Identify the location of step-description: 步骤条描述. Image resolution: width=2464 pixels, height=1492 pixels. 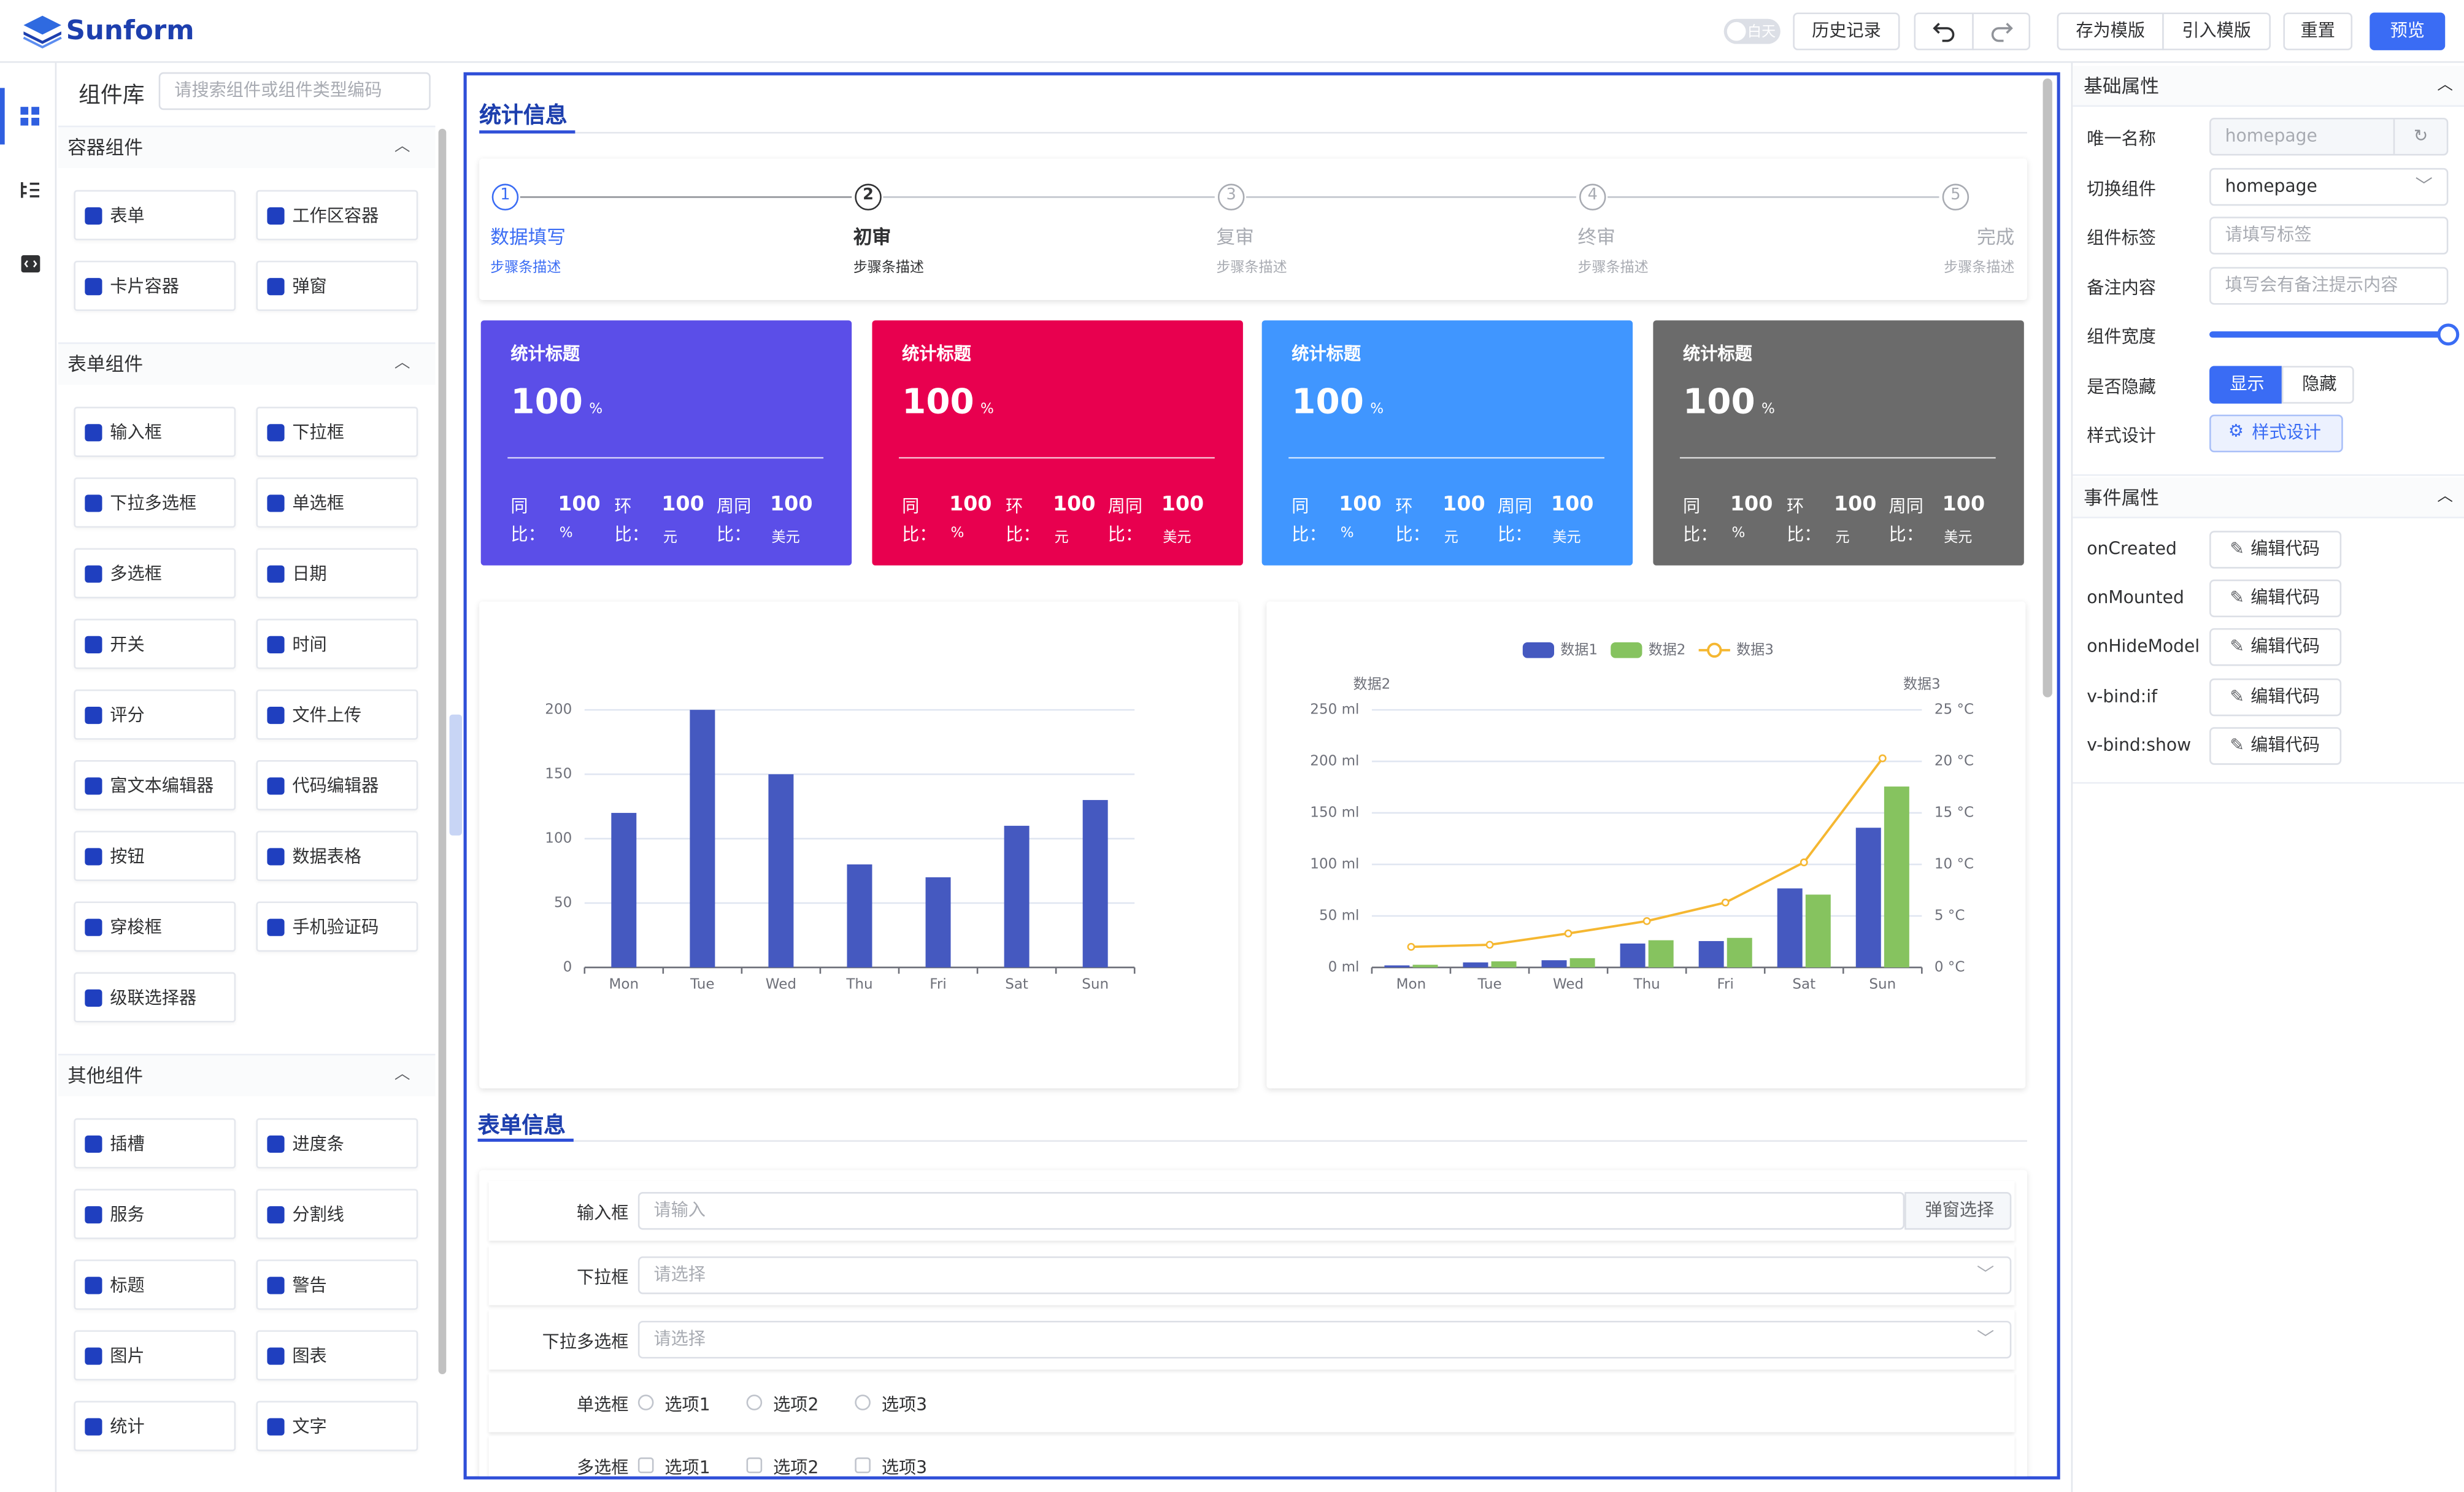
(1980, 268).